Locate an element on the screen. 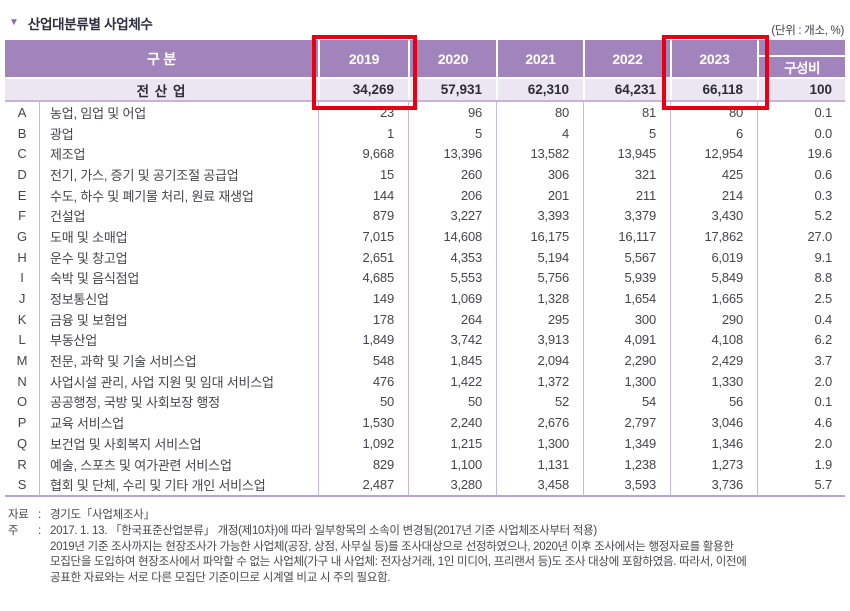 This screenshot has height=611, width=850. value-2022: 5,939 is located at coordinates (626, 278).